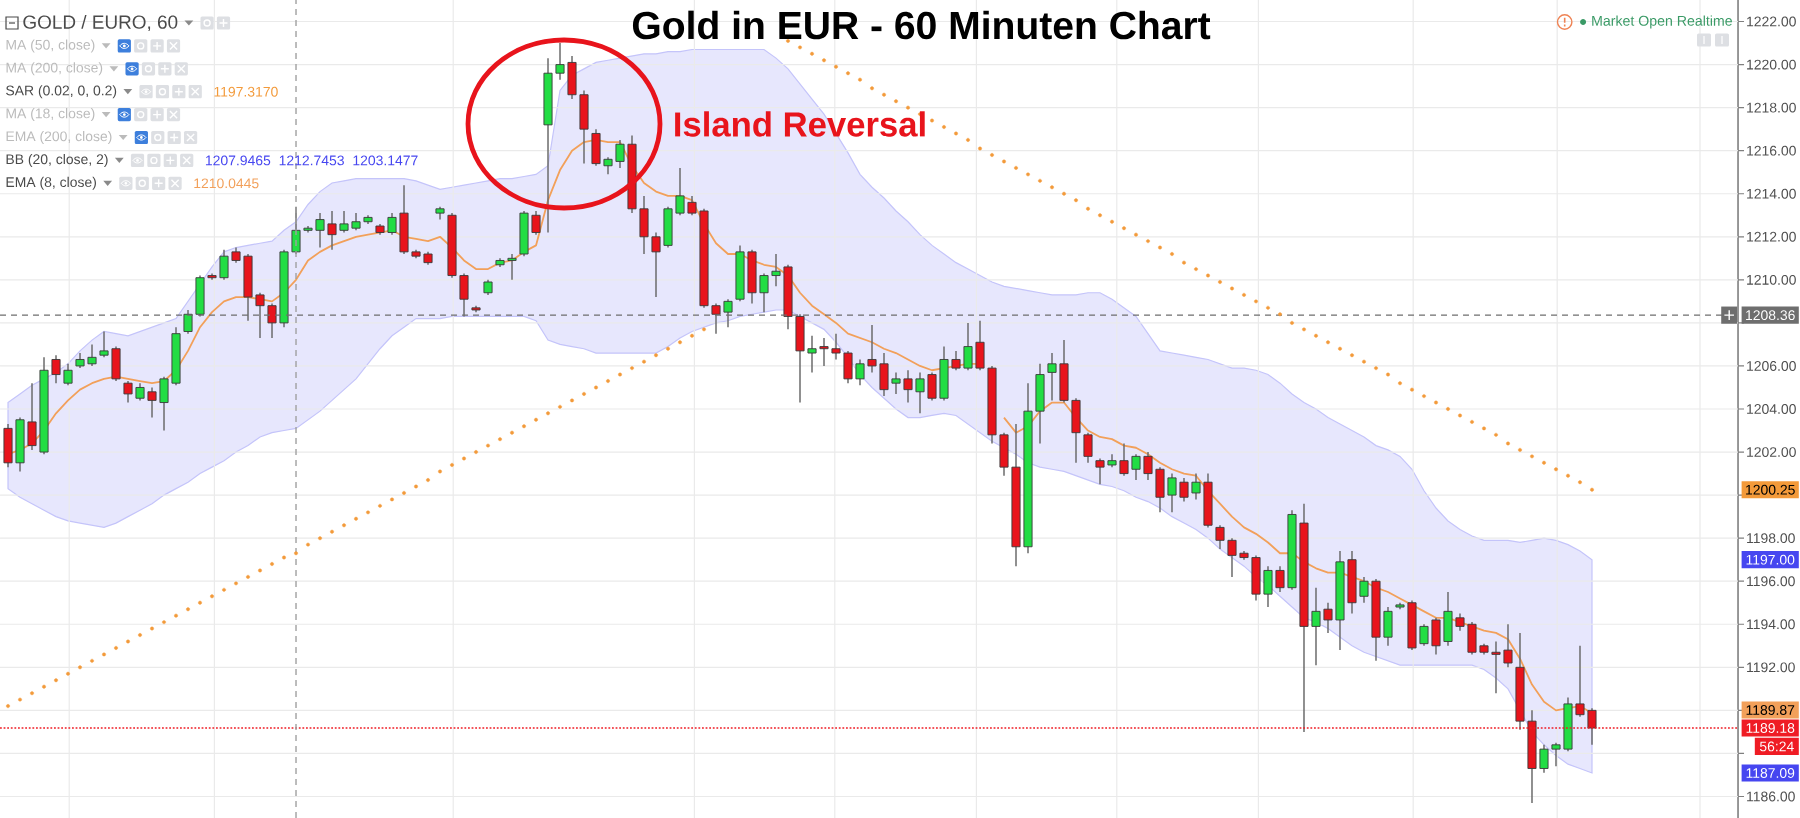  What do you see at coordinates (921, 25) in the screenshot?
I see `chart-title: Gold in EUR - 60 Minuten Chart` at bounding box center [921, 25].